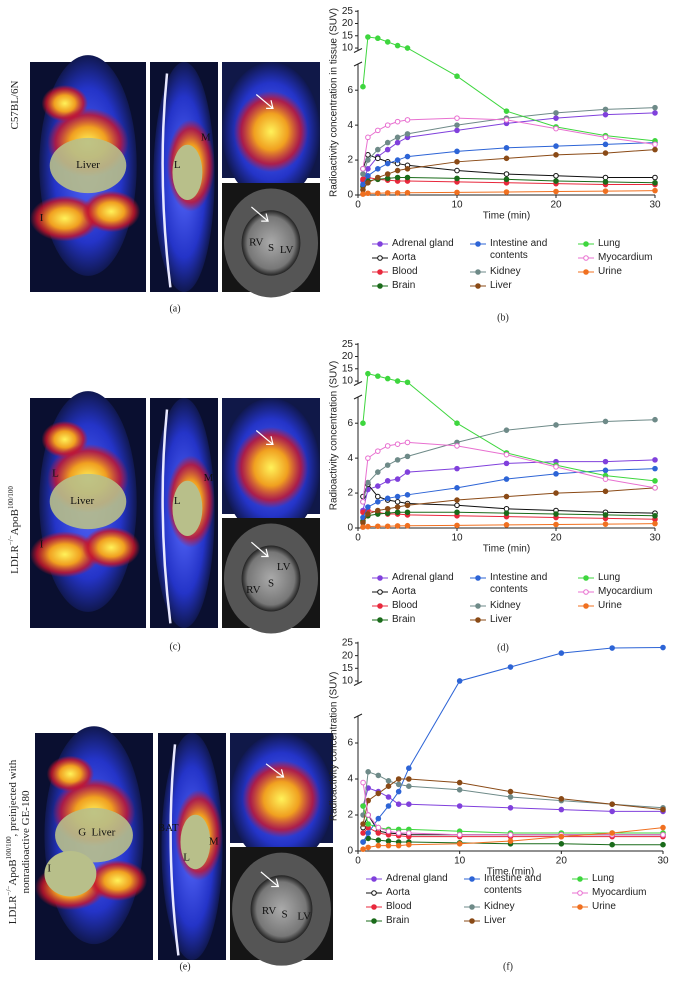 The height and width of the screenshot is (990, 674). What do you see at coordinates (65, 218) in the screenshot?
I see `hot-spot` at bounding box center [65, 218].